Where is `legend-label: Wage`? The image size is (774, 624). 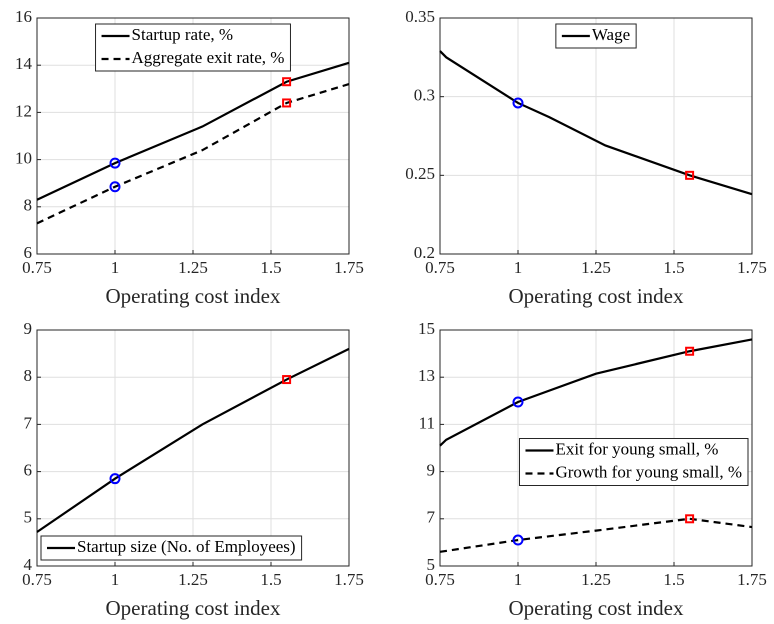
legend-label: Wage is located at coordinates (611, 34).